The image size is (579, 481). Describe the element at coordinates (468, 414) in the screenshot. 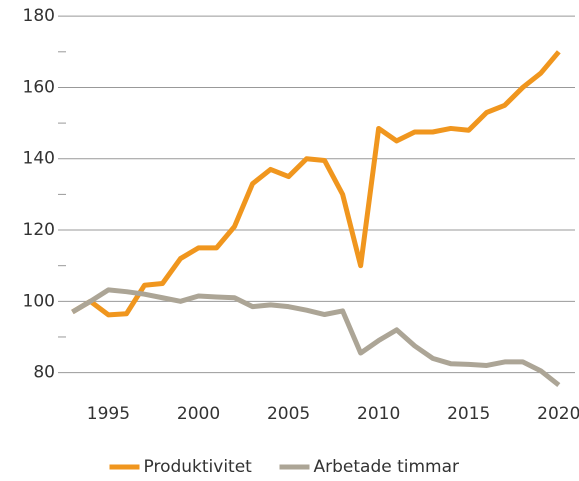

I see `x-tick-label: 2015` at that location.